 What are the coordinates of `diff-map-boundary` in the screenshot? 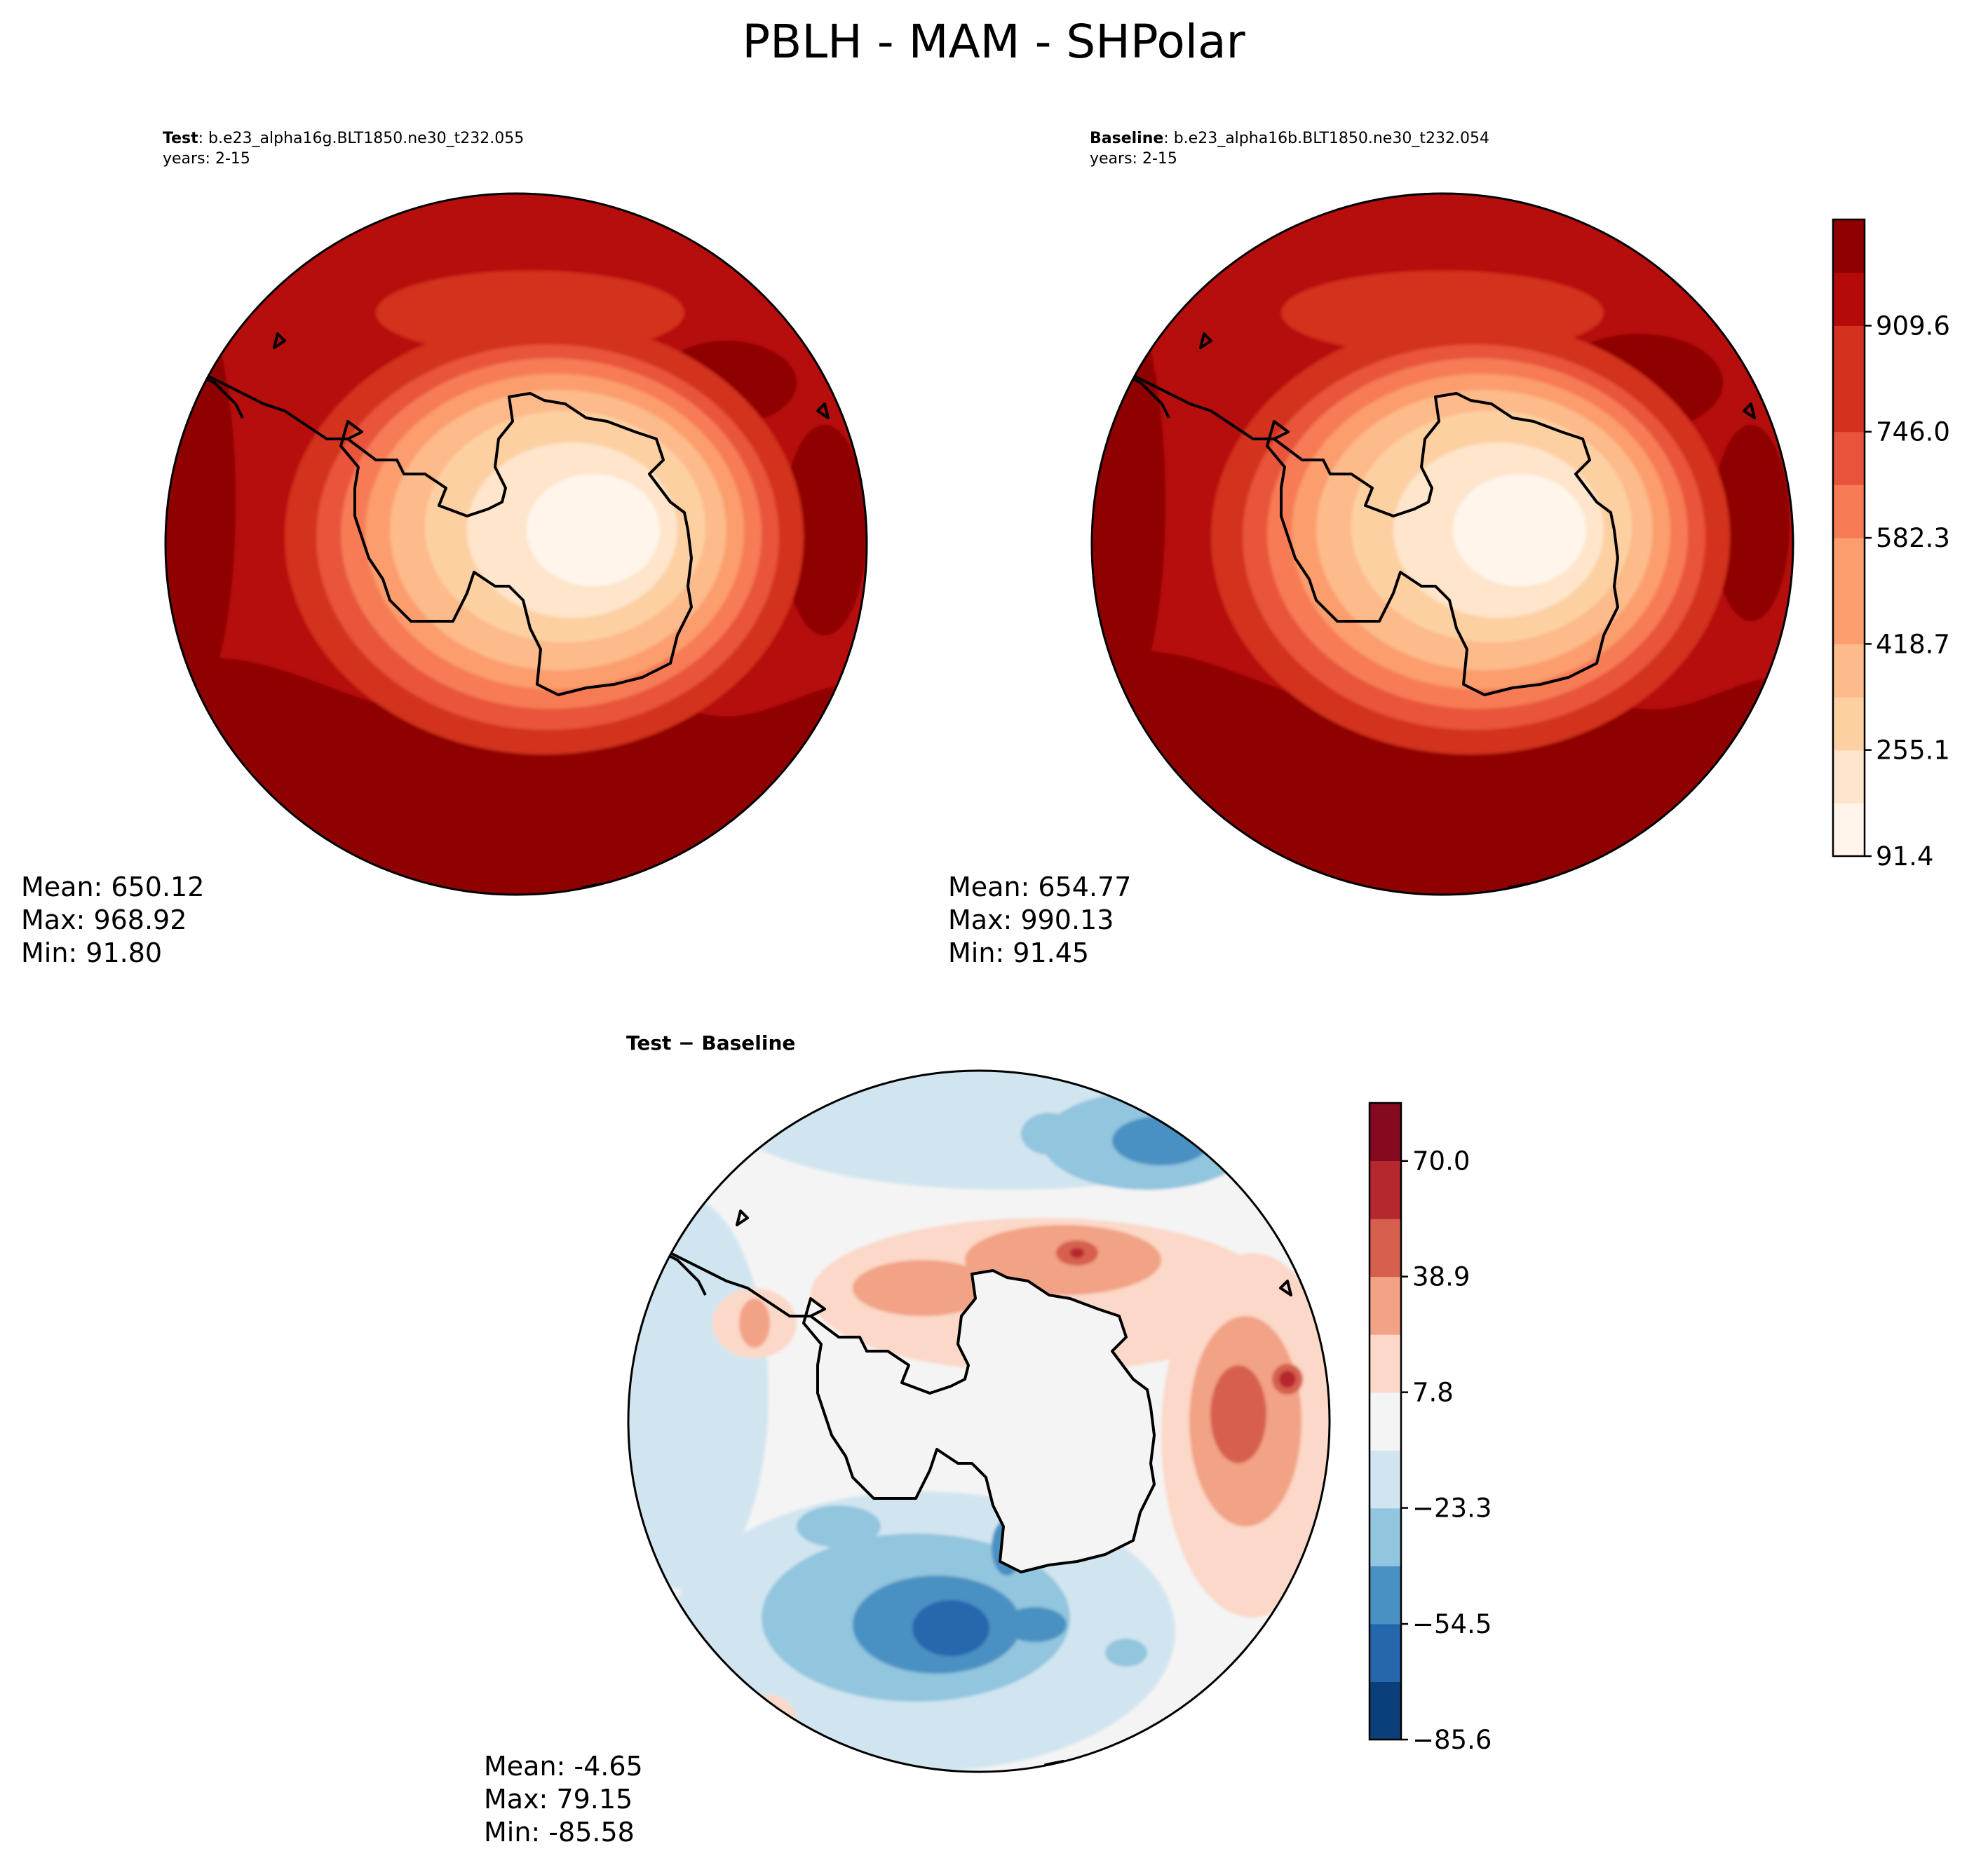 It's located at (979, 1421).